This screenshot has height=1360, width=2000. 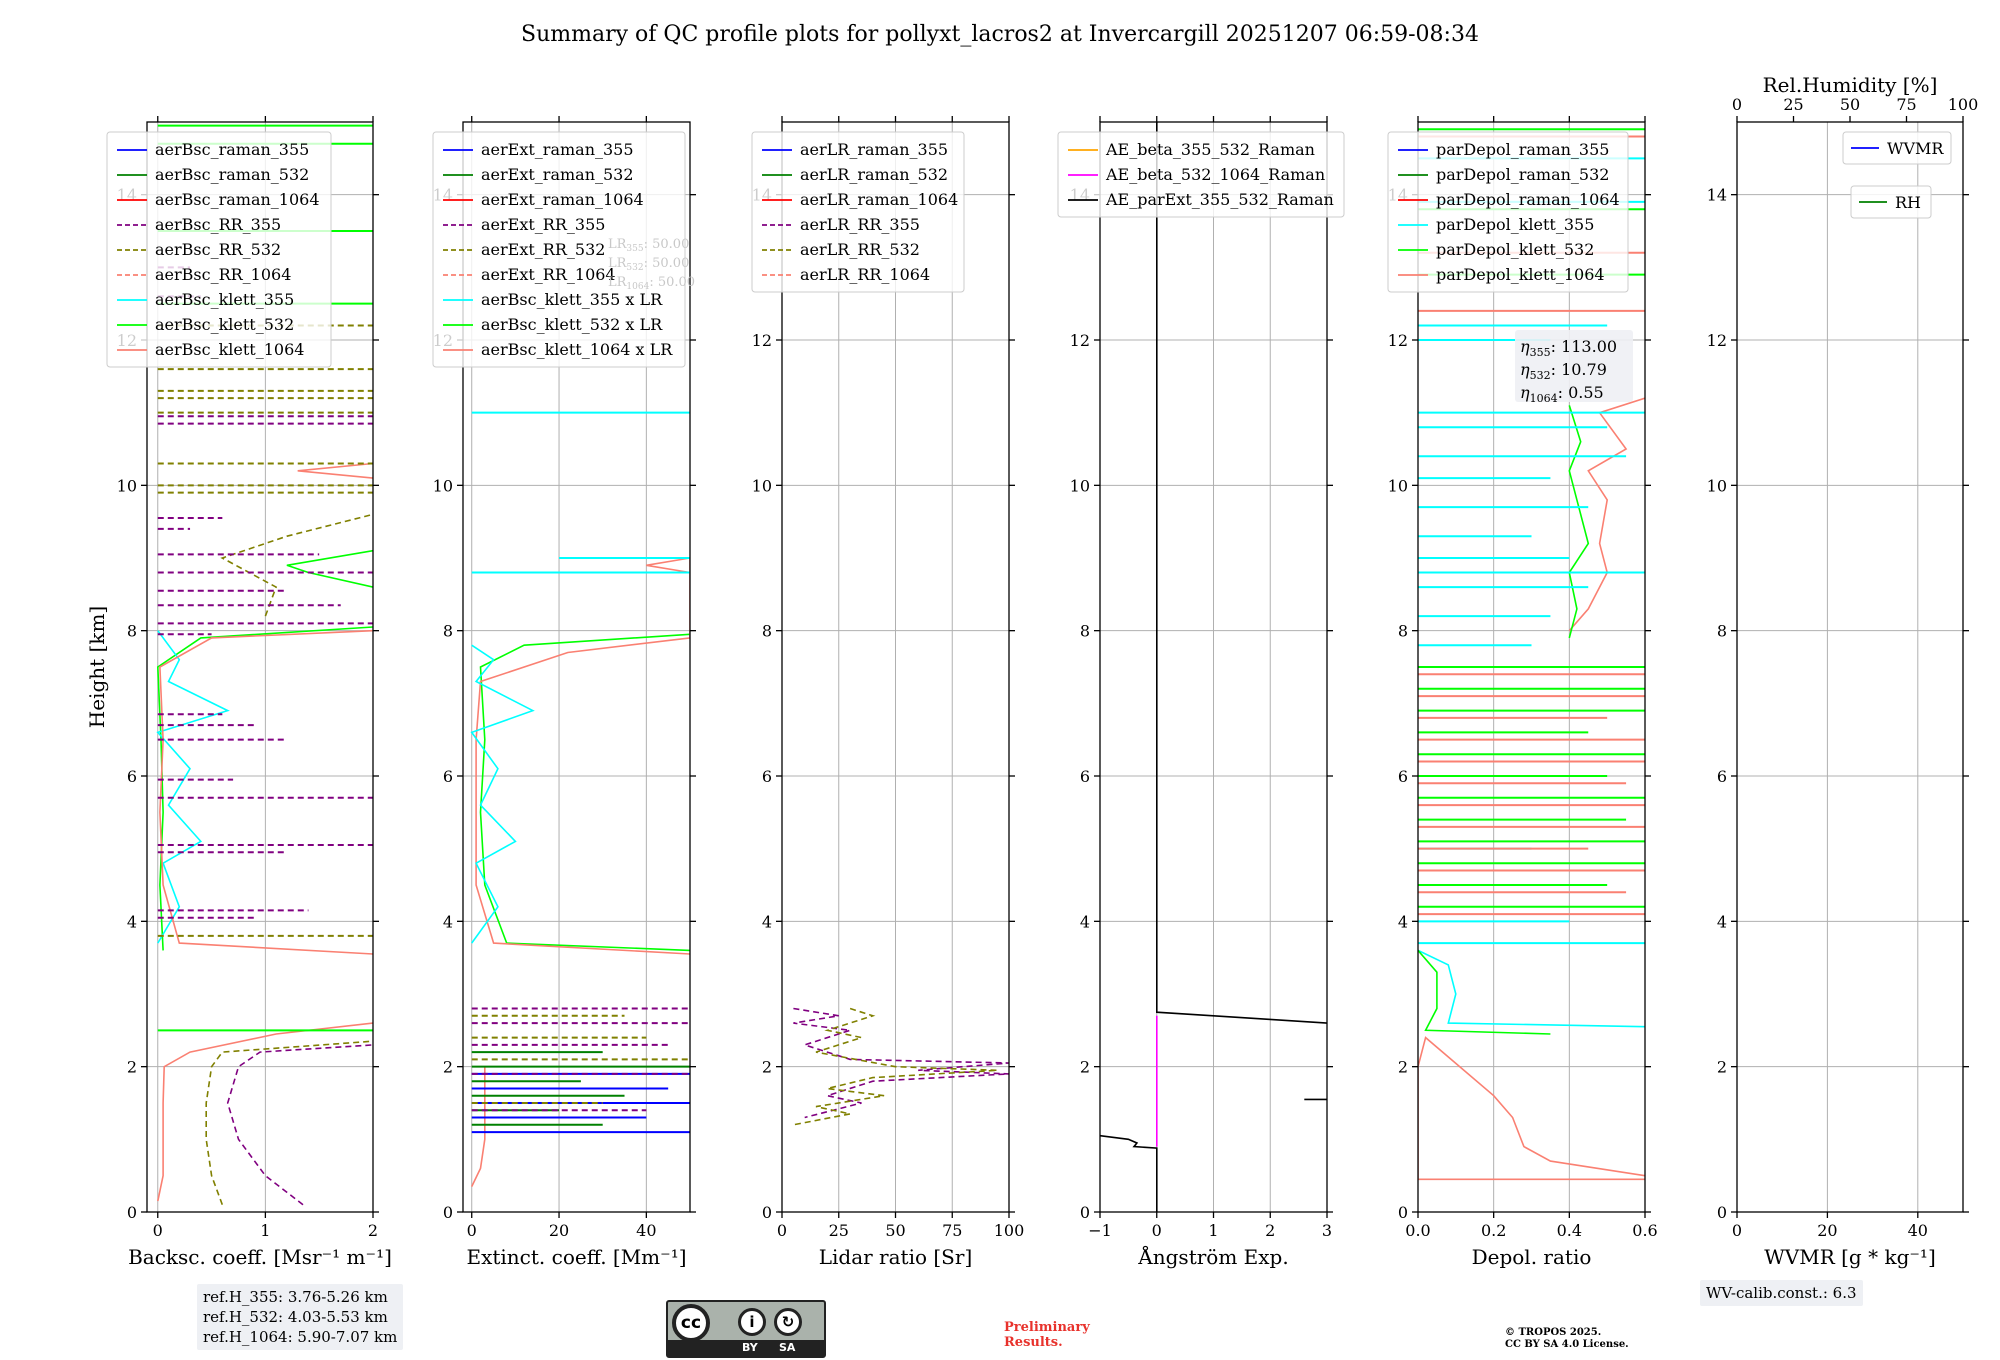 I want to click on legend-entry: aerExt_RR_1064, so click(x=548, y=274).